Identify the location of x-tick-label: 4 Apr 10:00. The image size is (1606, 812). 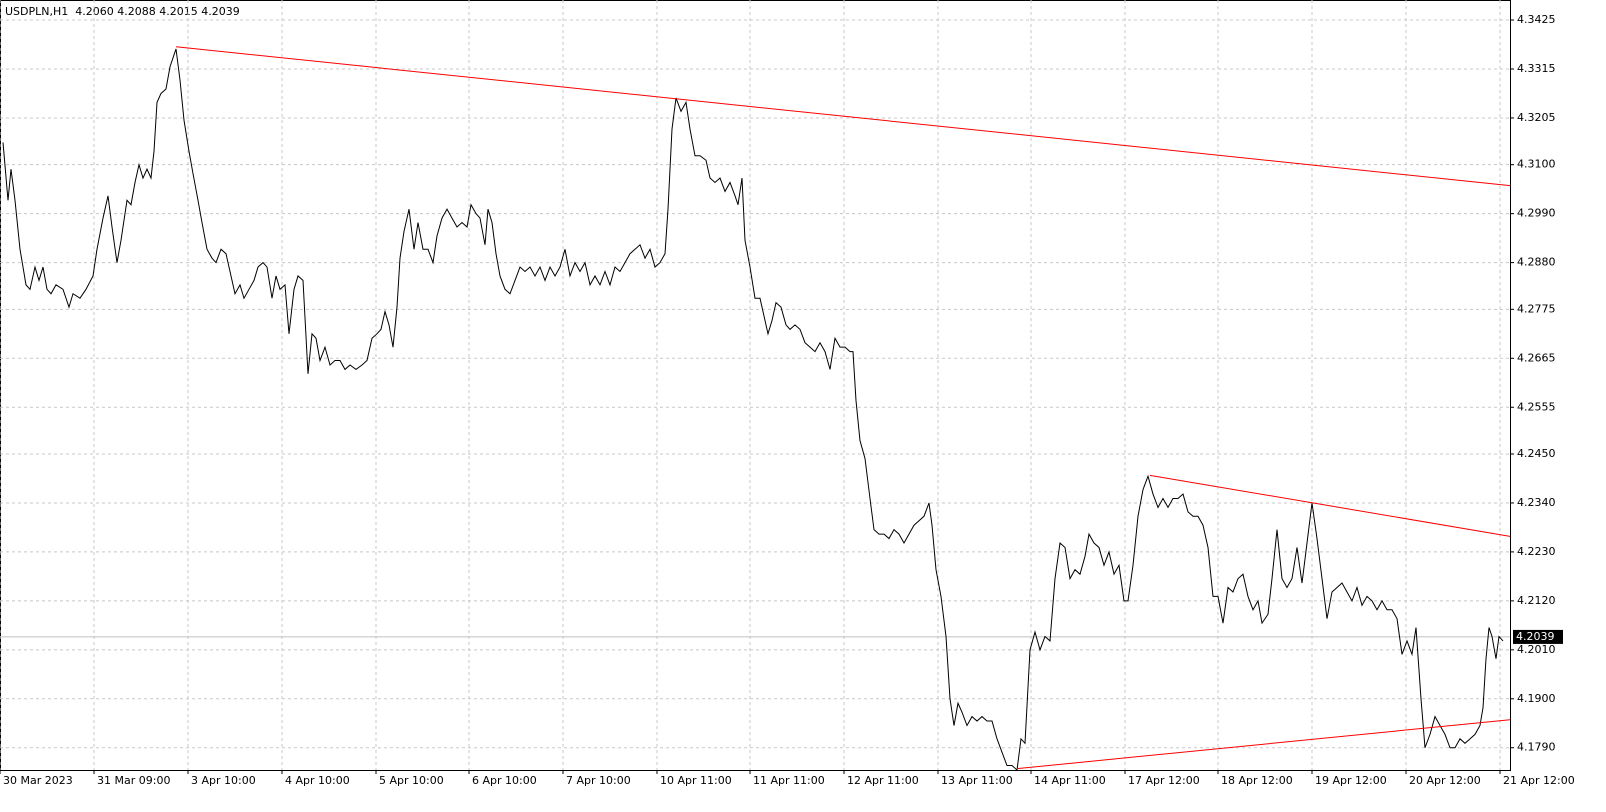
(317, 780).